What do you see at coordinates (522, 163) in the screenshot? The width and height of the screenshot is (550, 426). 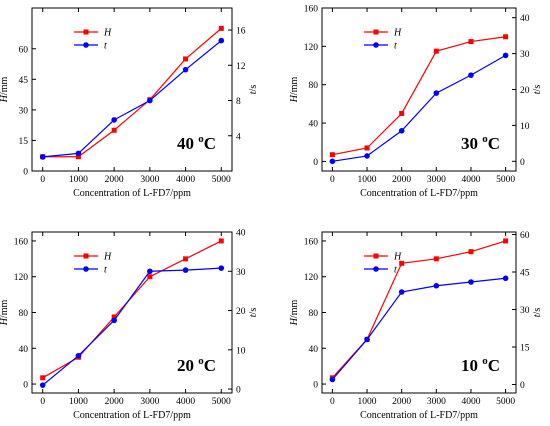 I see `y-right-tick-label: 0` at bounding box center [522, 163].